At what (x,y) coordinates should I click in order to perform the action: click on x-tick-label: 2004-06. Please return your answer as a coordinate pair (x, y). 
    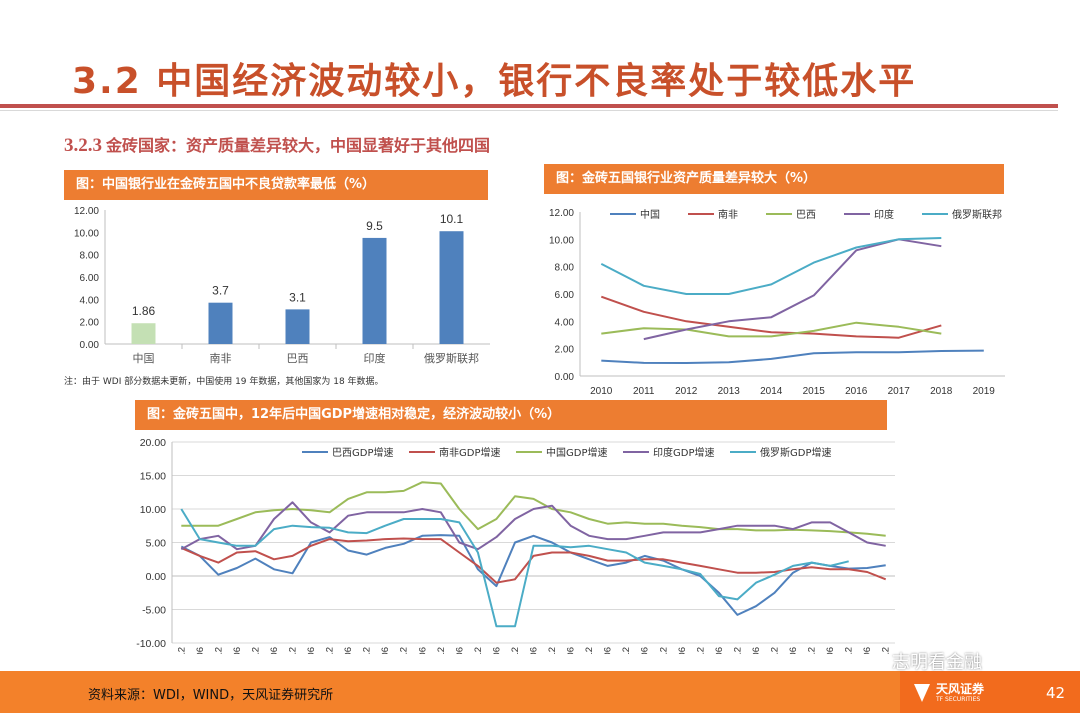
    Looking at the image, I should click on (311, 650).